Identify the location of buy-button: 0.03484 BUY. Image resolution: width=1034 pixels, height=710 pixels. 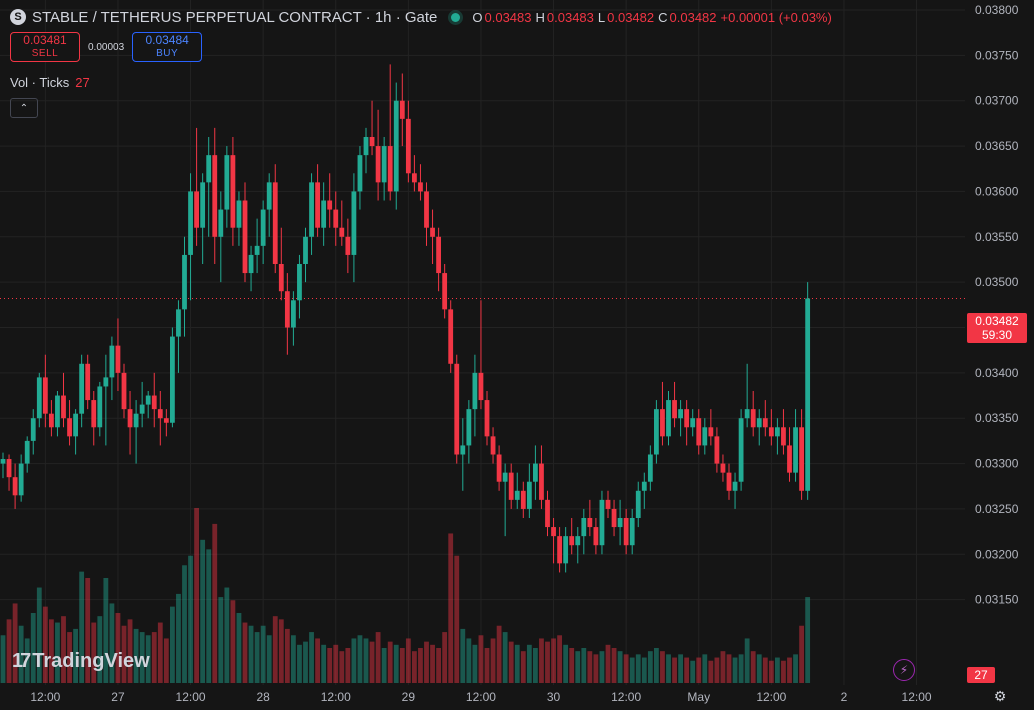
(167, 47).